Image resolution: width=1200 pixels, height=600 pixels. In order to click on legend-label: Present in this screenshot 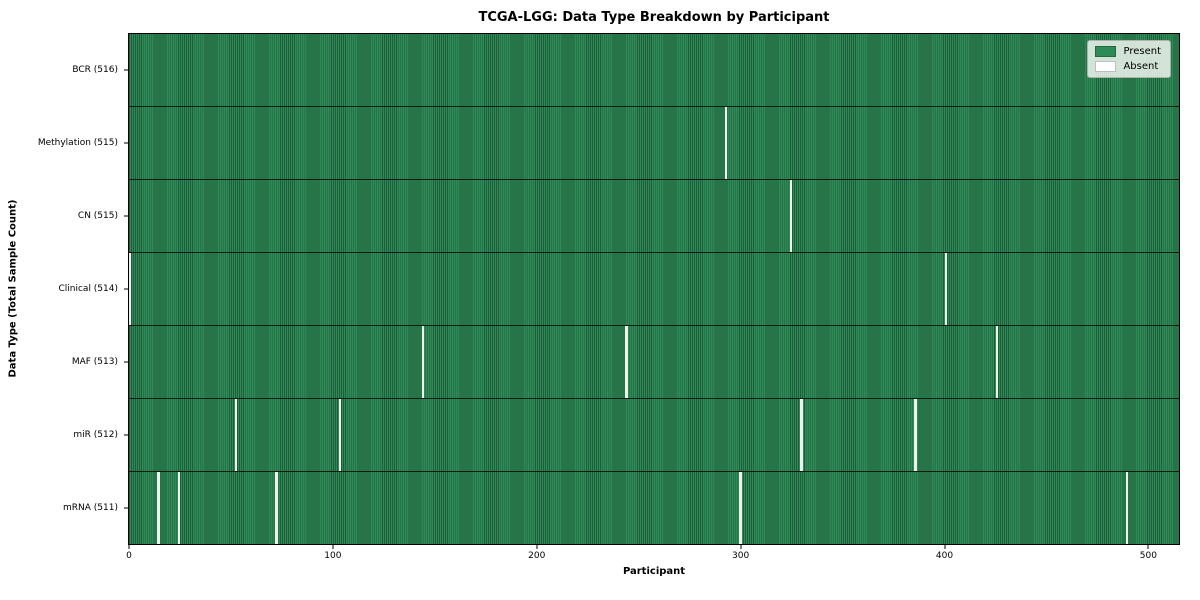, I will do `click(1142, 51)`.